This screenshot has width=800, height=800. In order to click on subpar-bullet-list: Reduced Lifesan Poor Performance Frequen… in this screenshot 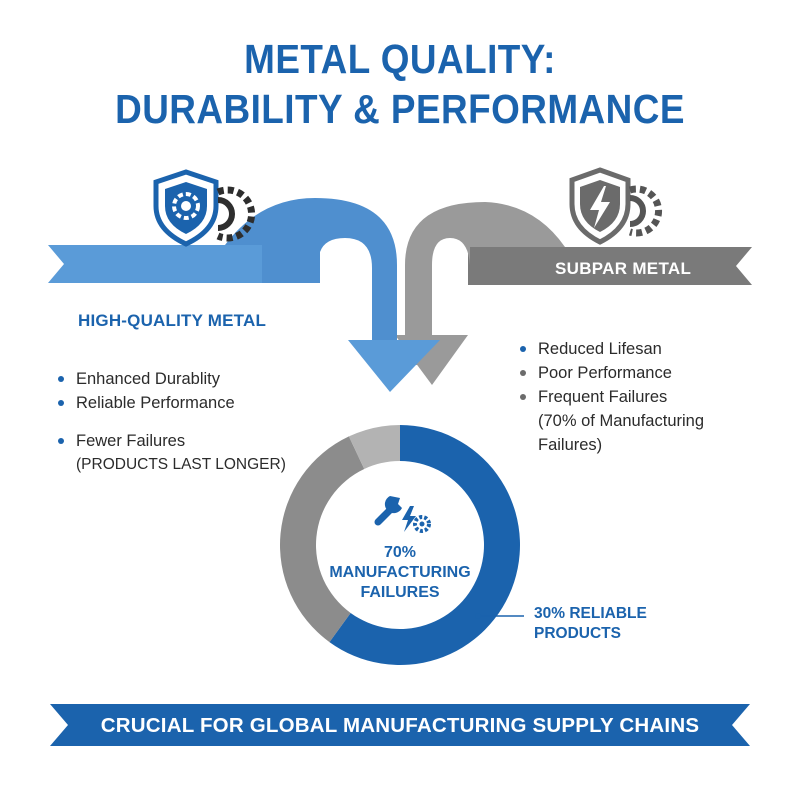, I will do `click(612, 397)`.